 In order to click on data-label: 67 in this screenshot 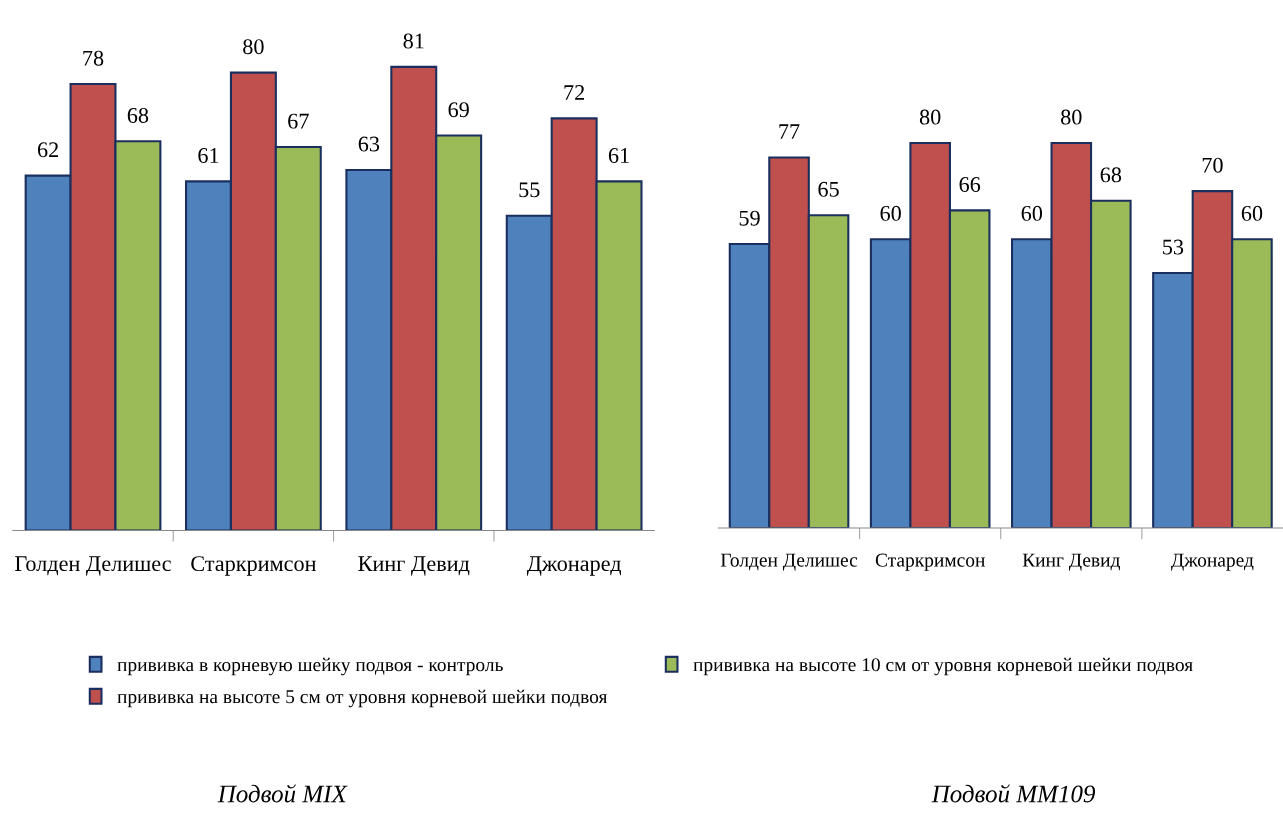, I will do `click(298, 121)`.